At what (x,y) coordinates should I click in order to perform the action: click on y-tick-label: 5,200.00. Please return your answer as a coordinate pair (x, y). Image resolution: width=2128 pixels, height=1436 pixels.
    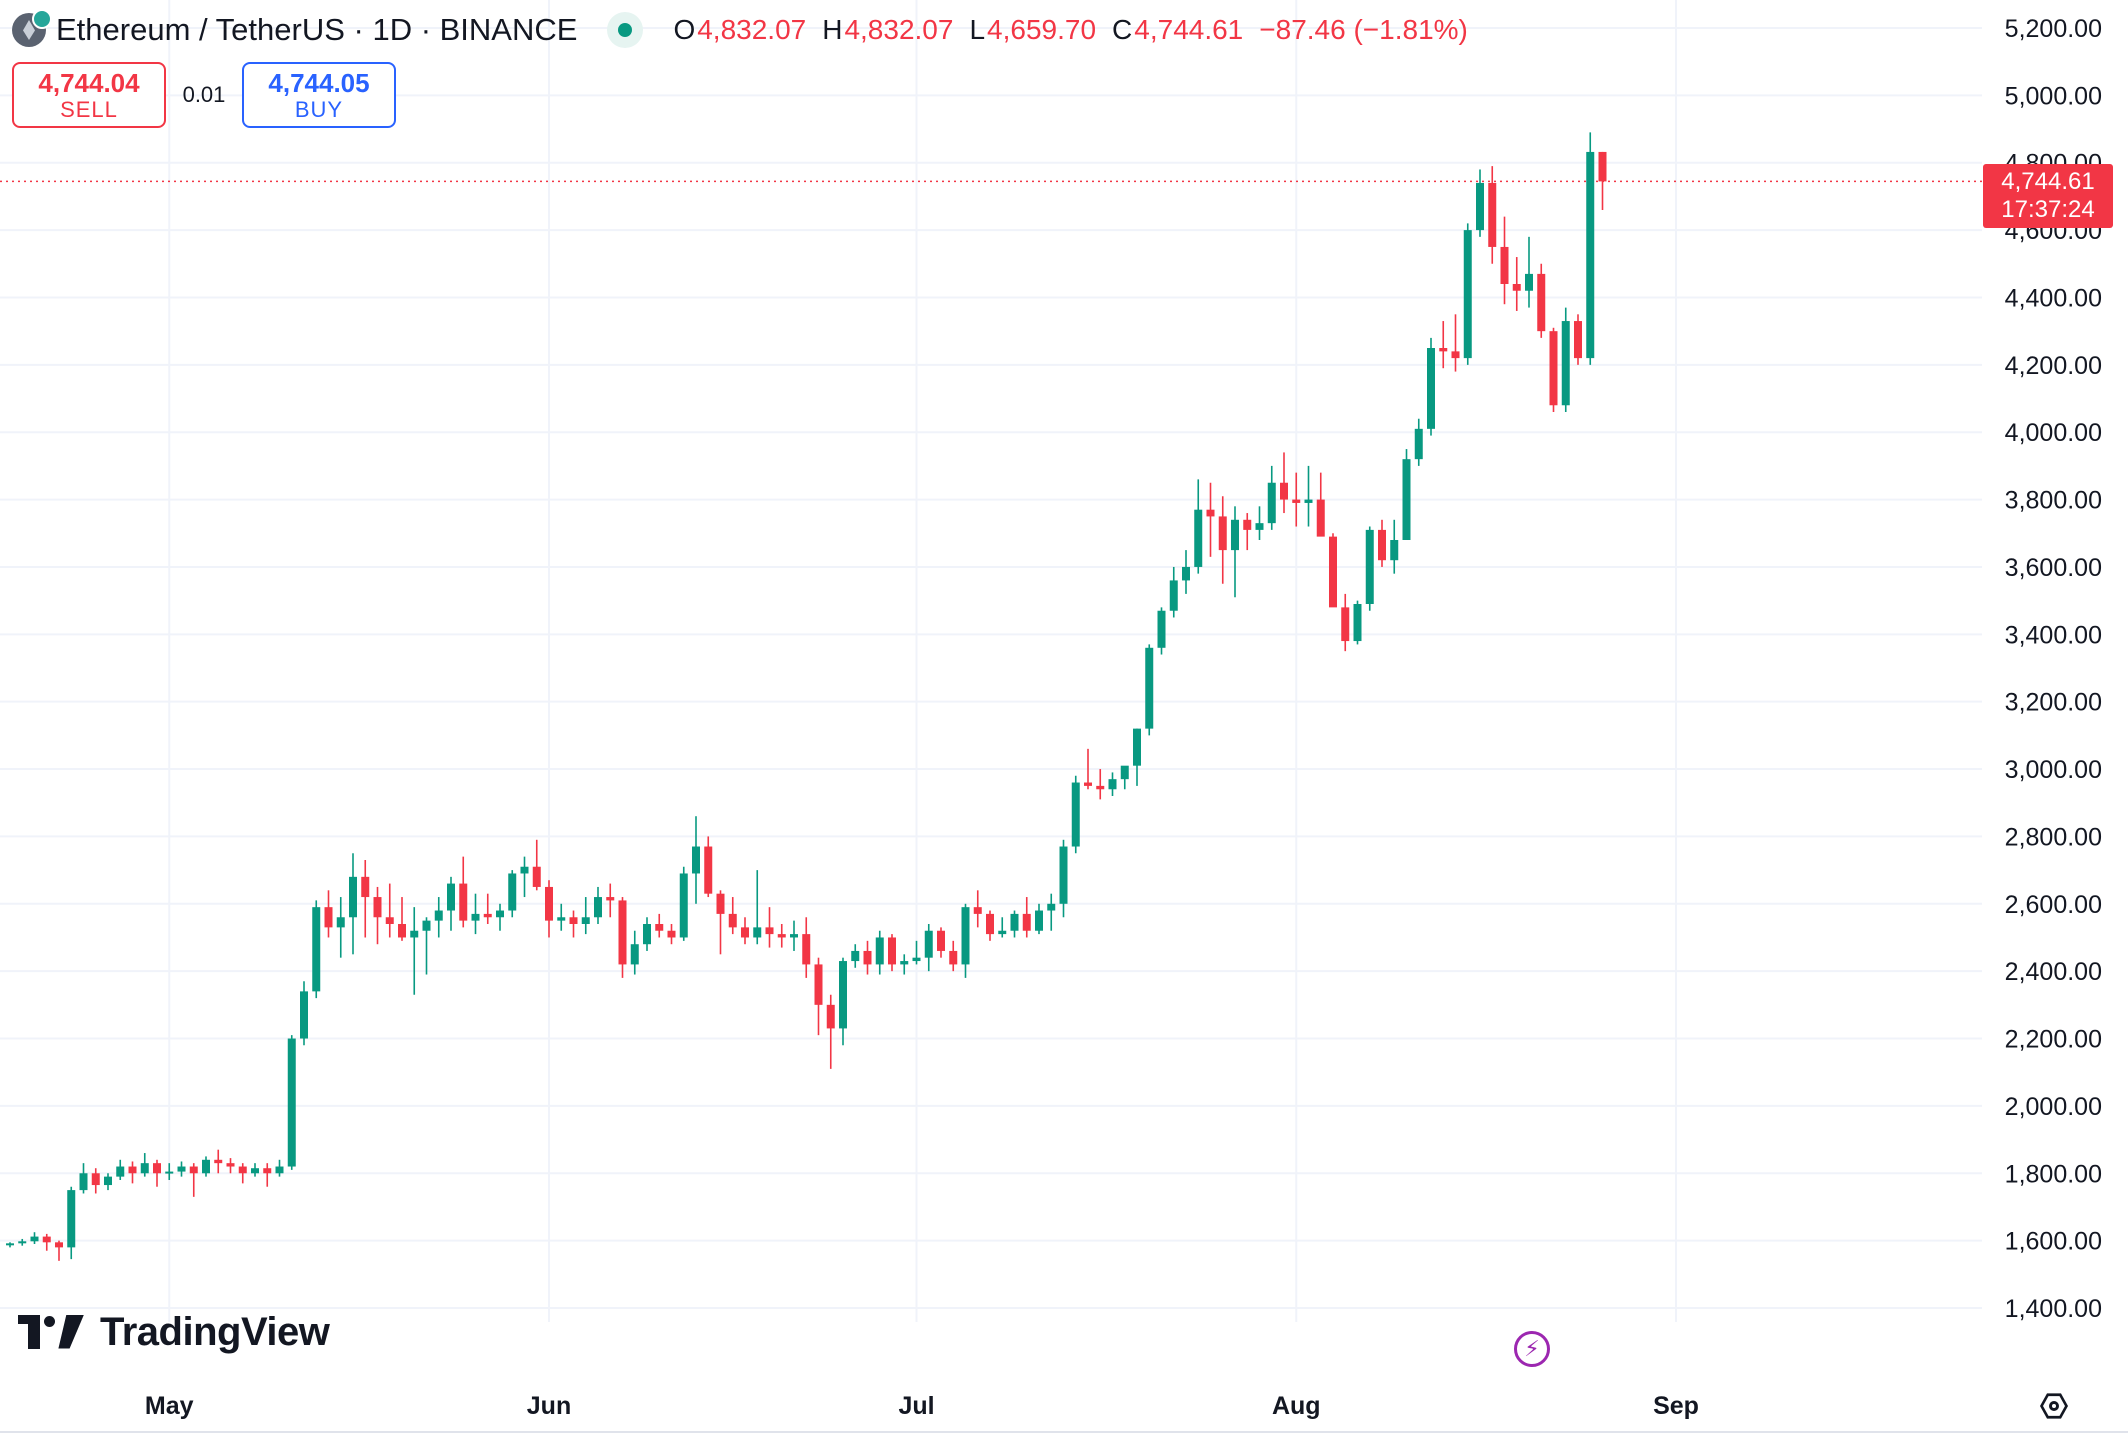
    Looking at the image, I should click on (2053, 29).